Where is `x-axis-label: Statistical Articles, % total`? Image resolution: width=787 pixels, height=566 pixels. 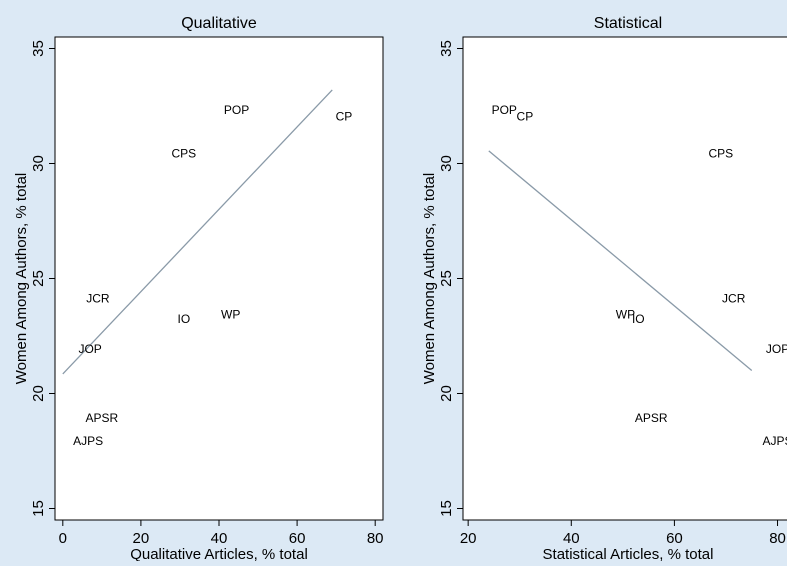
x-axis-label: Statistical Articles, % total is located at coordinates (628, 553).